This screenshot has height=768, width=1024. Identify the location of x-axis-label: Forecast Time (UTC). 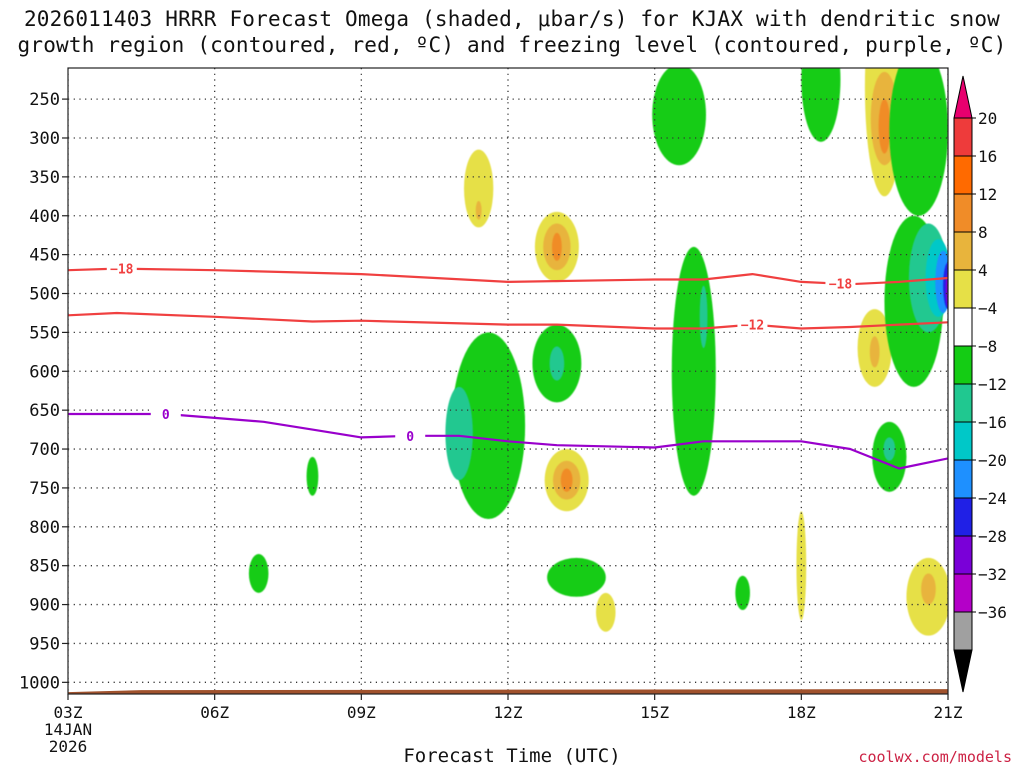
(512, 756).